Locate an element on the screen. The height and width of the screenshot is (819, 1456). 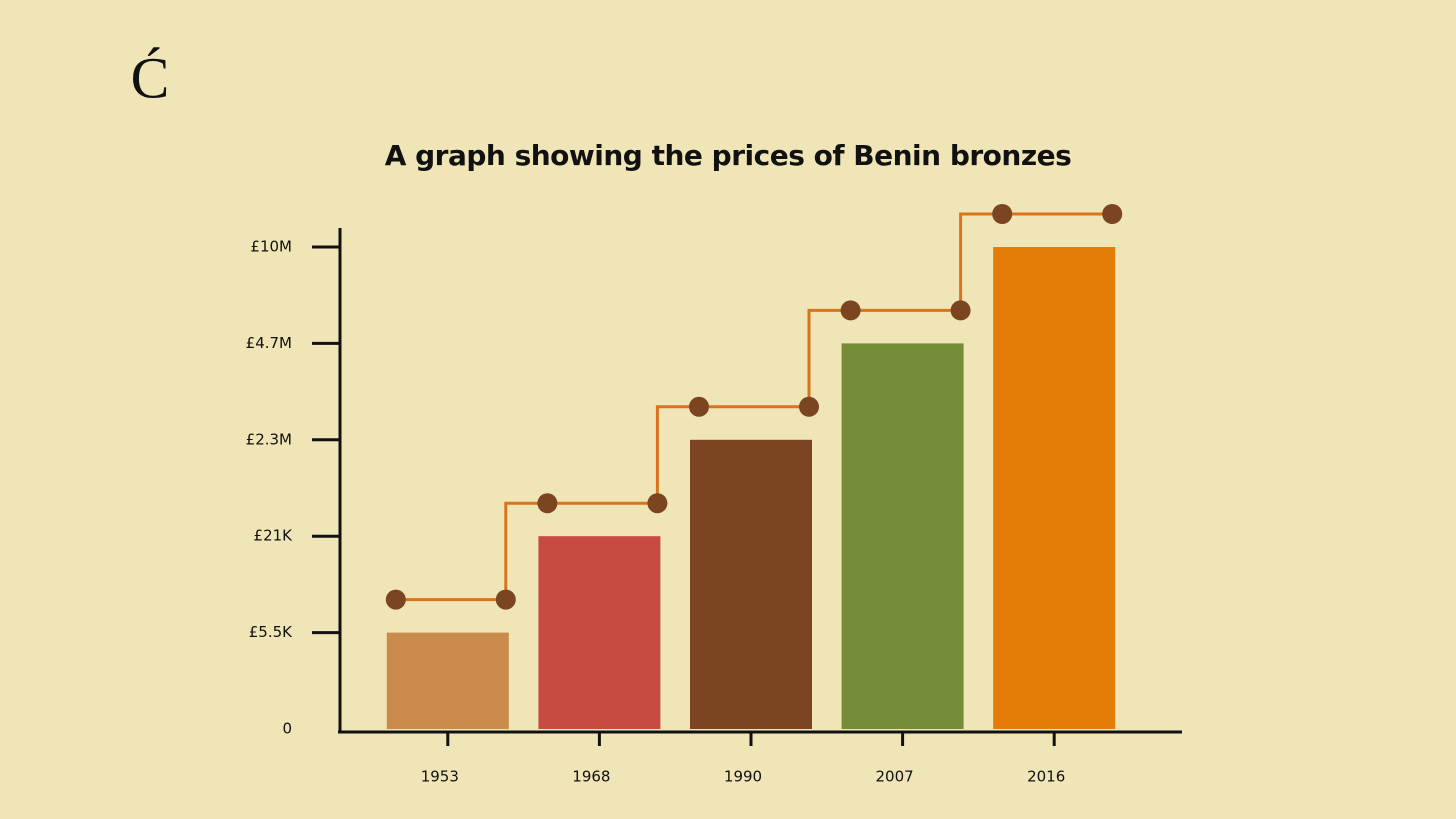
y-tick-label: £2.3M is located at coordinates (269, 439).